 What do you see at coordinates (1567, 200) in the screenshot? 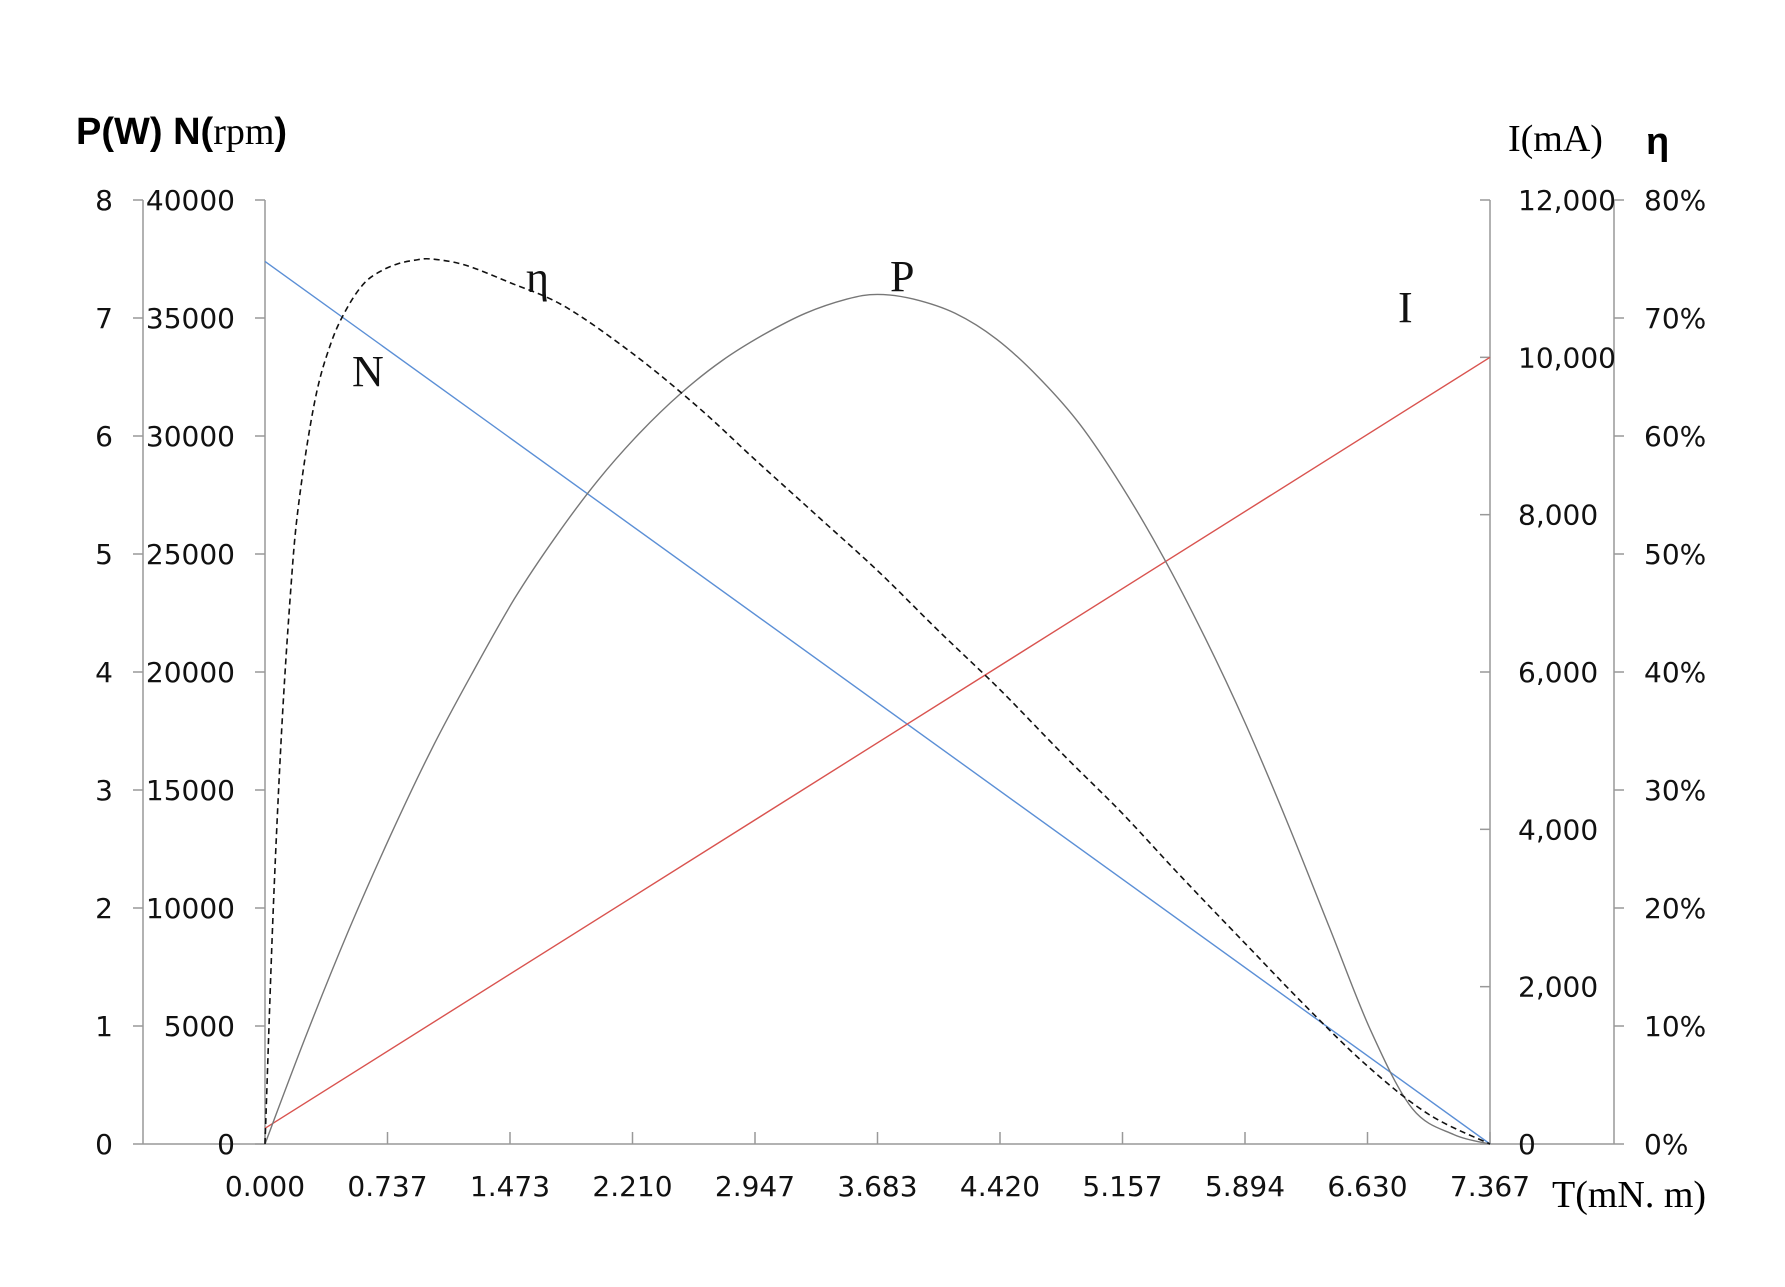
I see `current-axis-tick-label: 12,000` at bounding box center [1567, 200].